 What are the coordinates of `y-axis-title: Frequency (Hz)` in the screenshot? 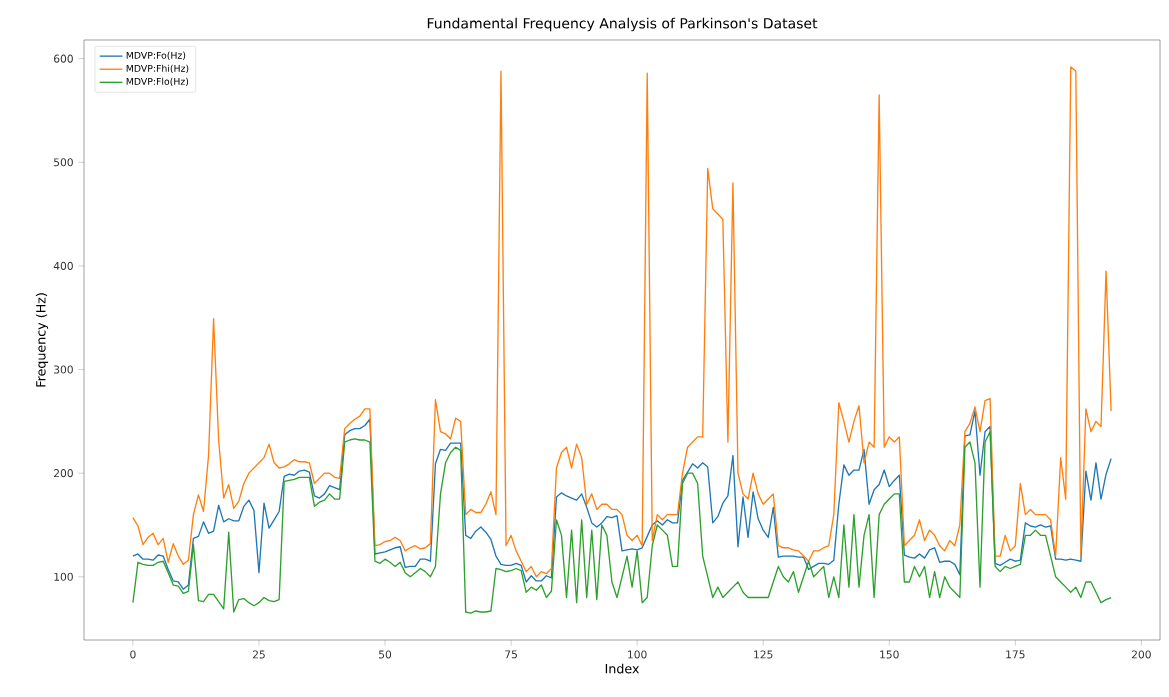 It's located at (42, 340).